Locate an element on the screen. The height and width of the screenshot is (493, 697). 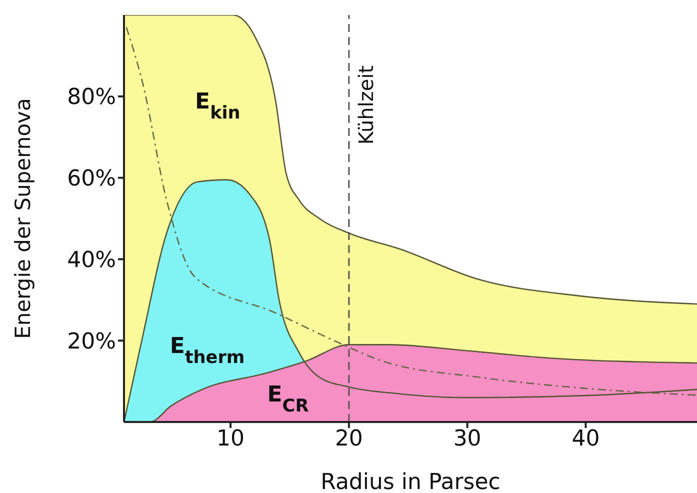
series-label: E$_{therm}$ is located at coordinates (207, 351).